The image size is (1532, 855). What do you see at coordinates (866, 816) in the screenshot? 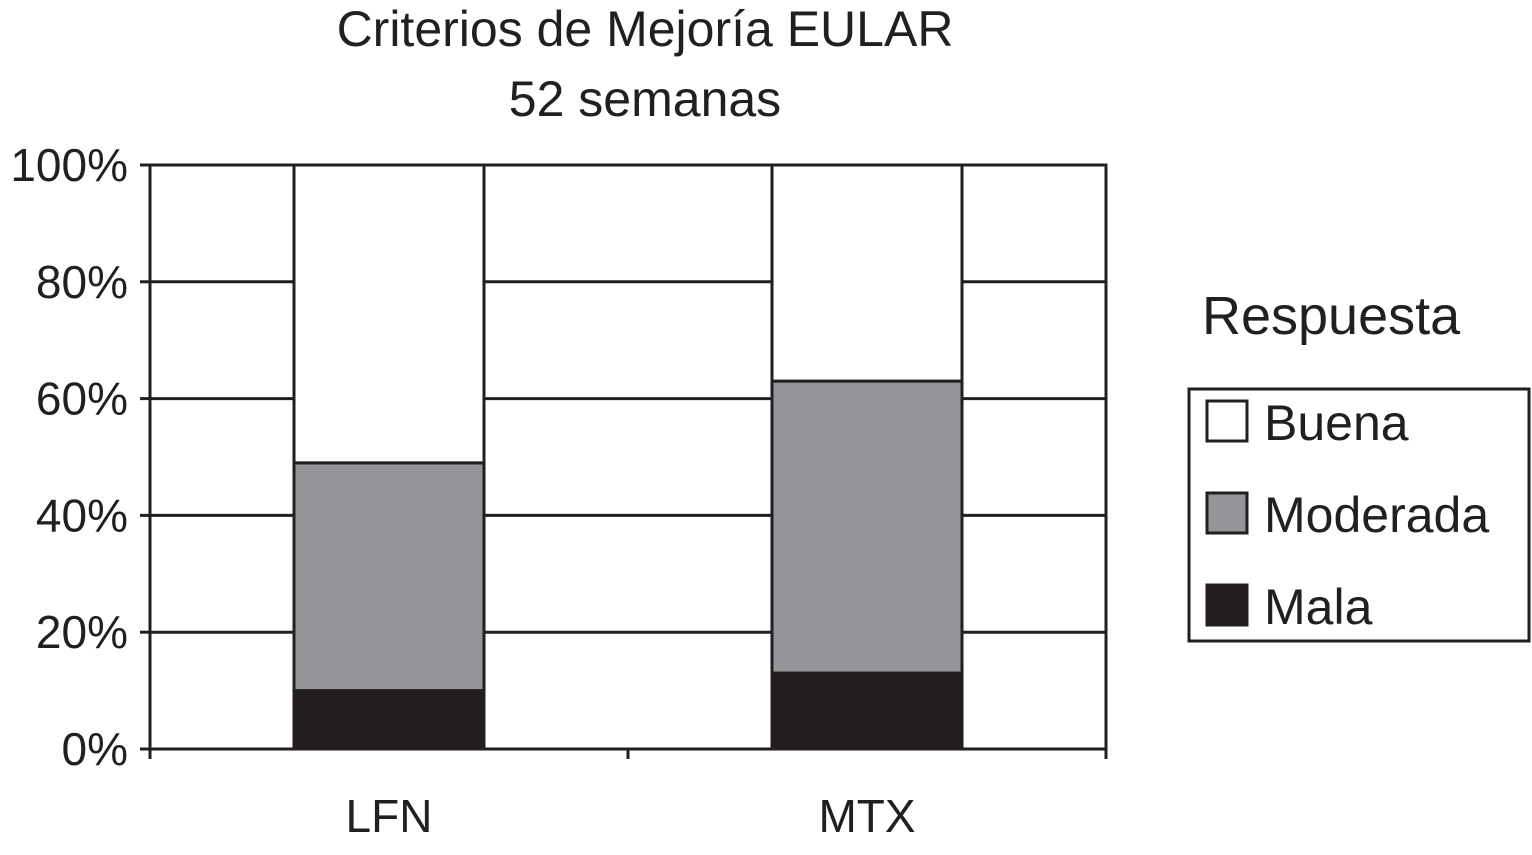
I see `x-tick-label: MTX` at bounding box center [866, 816].